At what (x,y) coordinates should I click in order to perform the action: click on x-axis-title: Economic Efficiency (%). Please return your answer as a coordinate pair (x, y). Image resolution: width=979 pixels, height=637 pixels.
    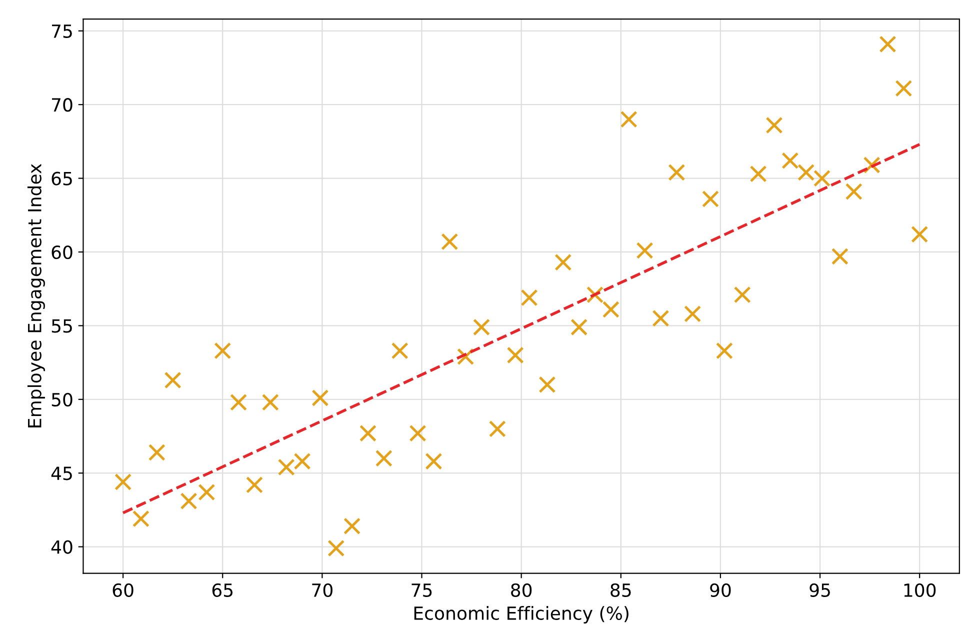
    Looking at the image, I should click on (521, 615).